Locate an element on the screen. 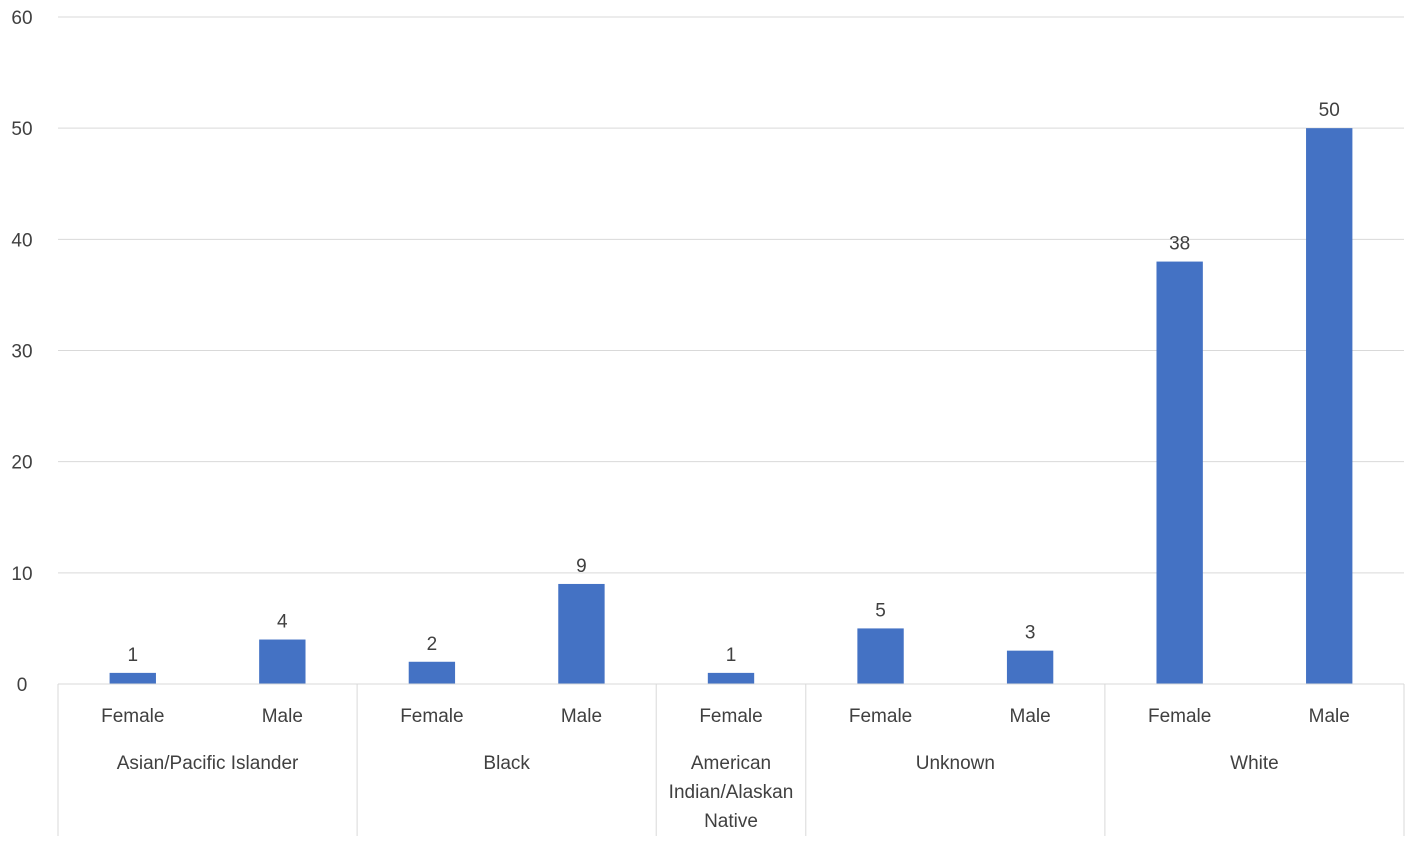  data-label: 9 is located at coordinates (581, 566).